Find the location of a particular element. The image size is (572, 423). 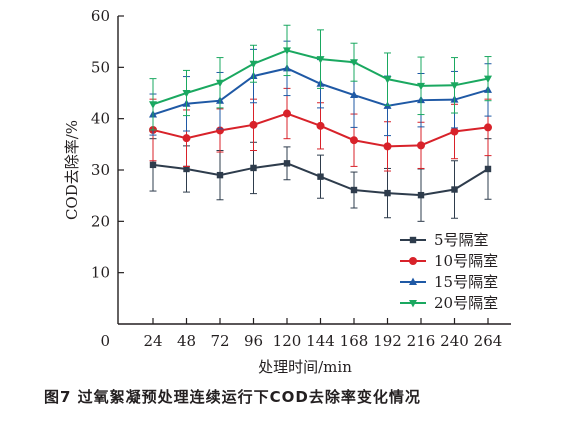

legend-item: 10号隔室 is located at coordinates (449, 261).